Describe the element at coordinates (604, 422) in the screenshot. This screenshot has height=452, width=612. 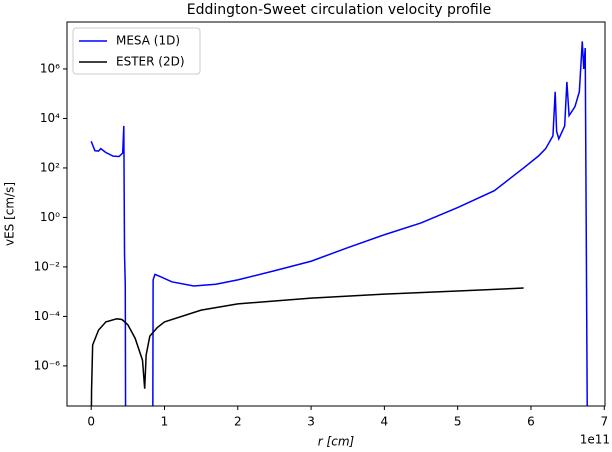
I see `x-tick-label: 7` at that location.